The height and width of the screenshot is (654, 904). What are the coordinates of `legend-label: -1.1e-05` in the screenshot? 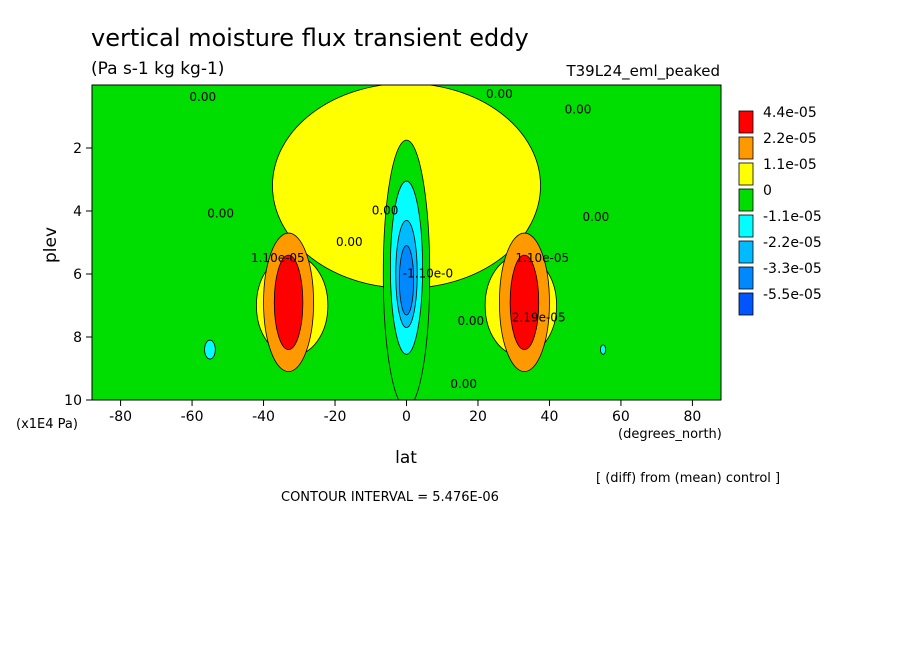 It's located at (792, 217).